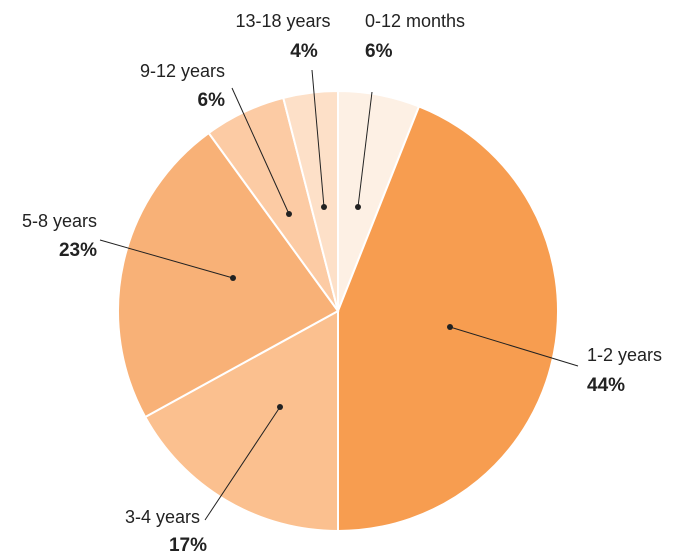  Describe the element at coordinates (606, 385) in the screenshot. I see `slice-value-label: 44%` at that location.